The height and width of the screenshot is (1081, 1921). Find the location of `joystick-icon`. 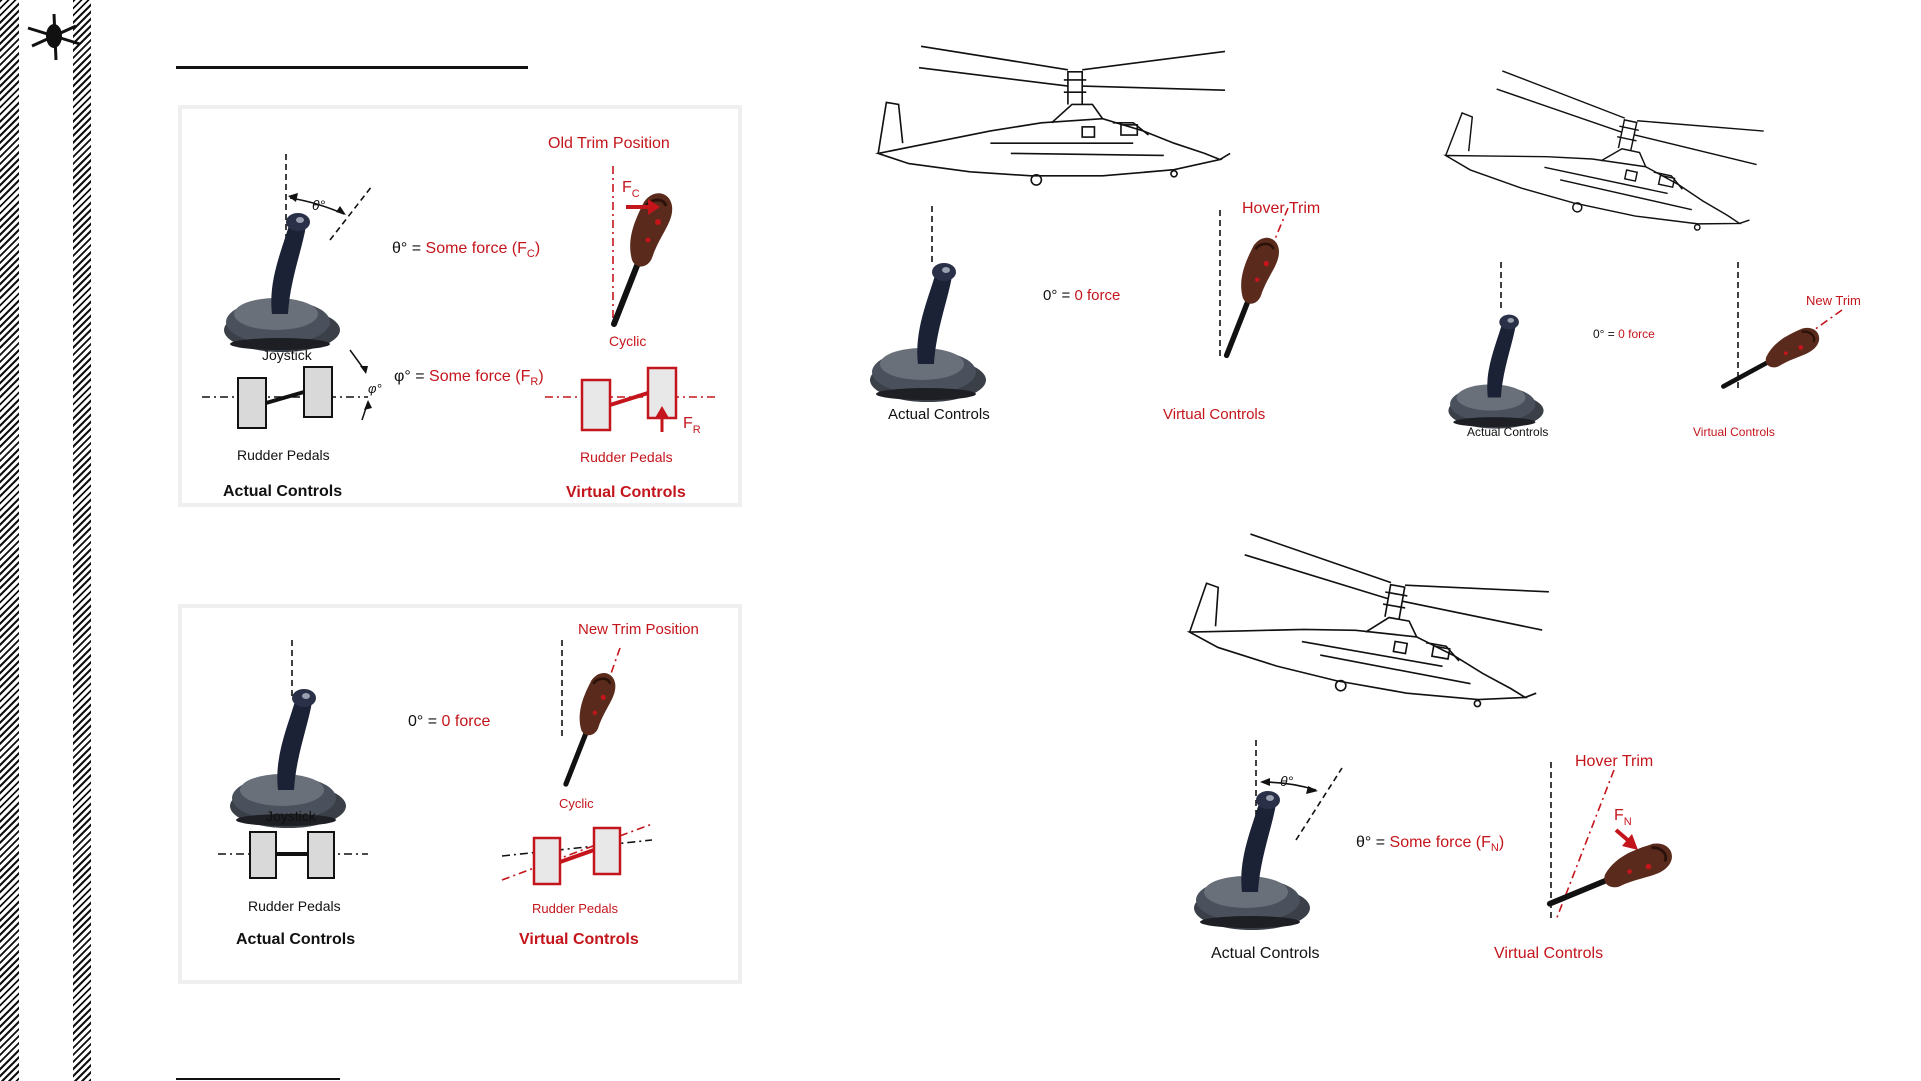

joystick-icon is located at coordinates (1252, 860).